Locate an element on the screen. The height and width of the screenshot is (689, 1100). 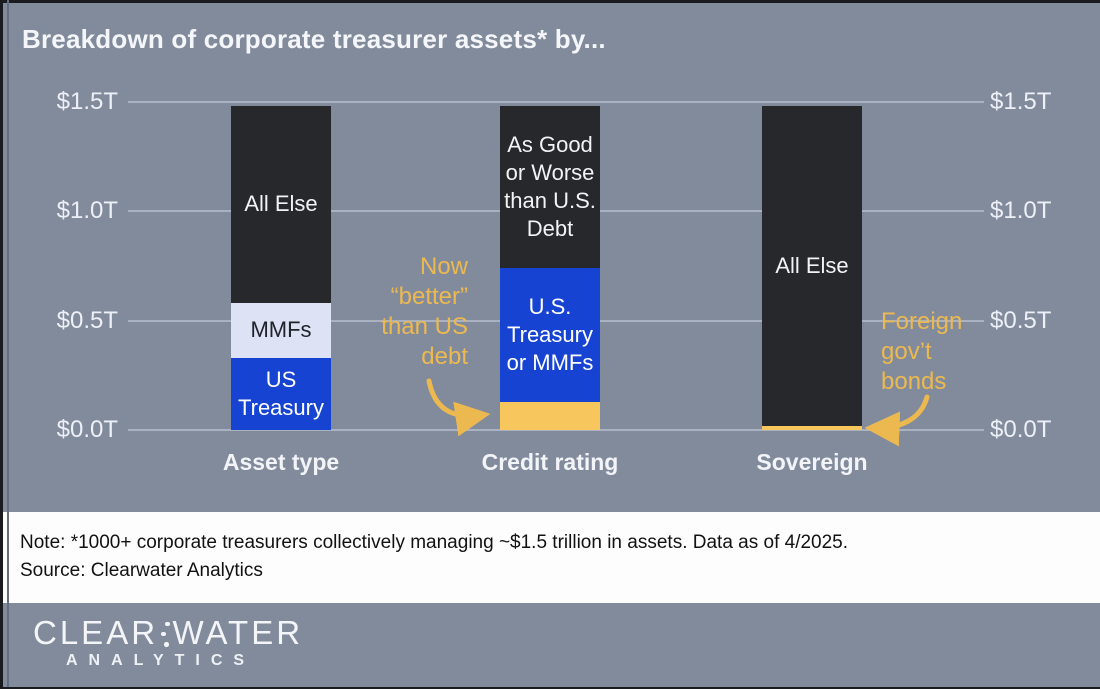
logo-text-analytics: ANALYTICS is located at coordinates (161, 660).